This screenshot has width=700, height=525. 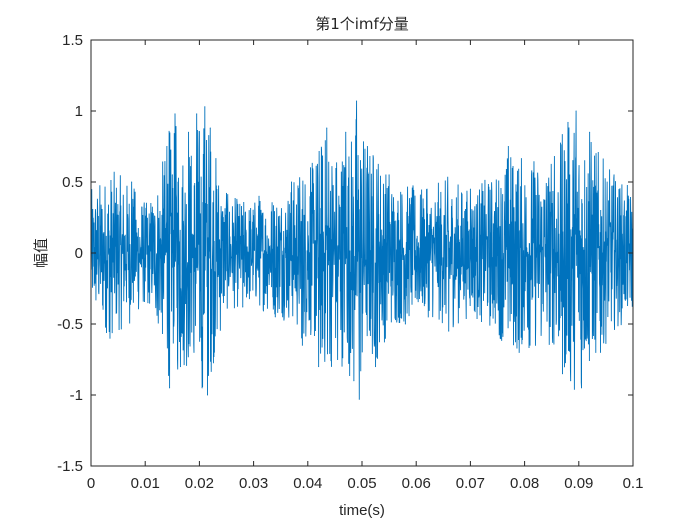 What do you see at coordinates (70, 324) in the screenshot?
I see `y-tick-label: -0.5` at bounding box center [70, 324].